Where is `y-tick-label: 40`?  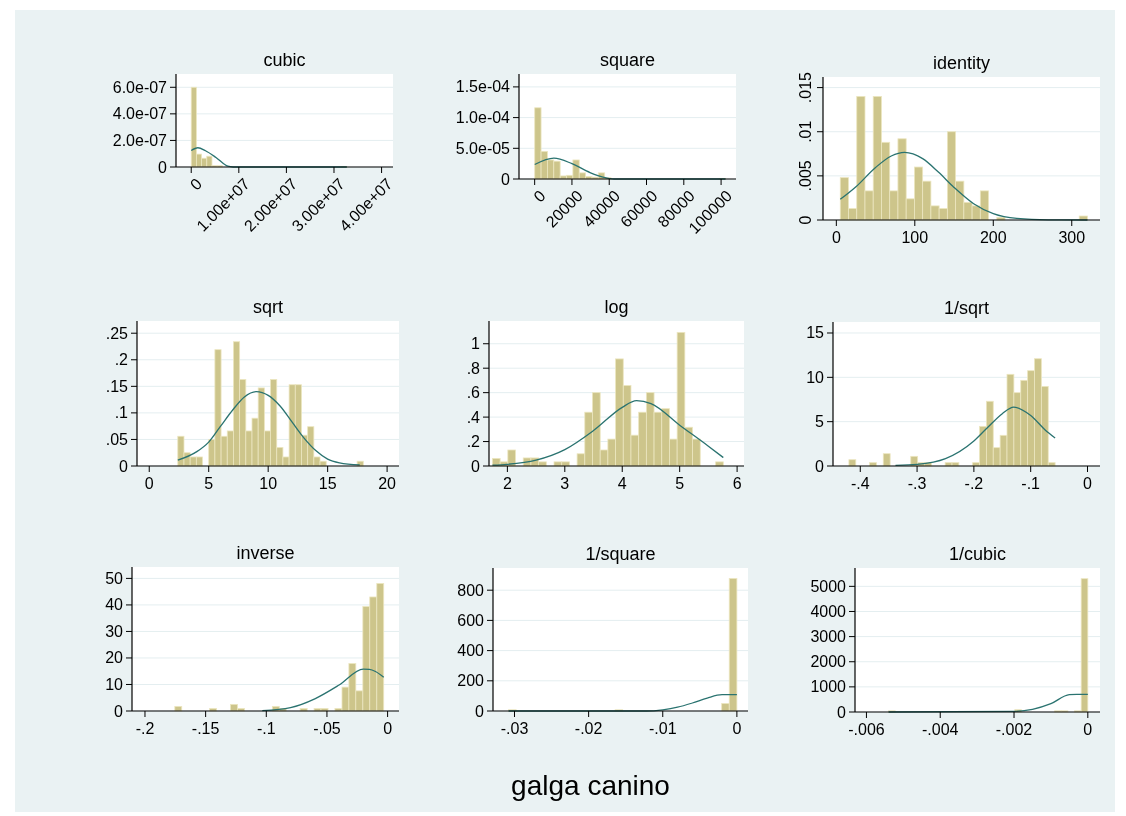 y-tick-label: 40 is located at coordinates (114, 605).